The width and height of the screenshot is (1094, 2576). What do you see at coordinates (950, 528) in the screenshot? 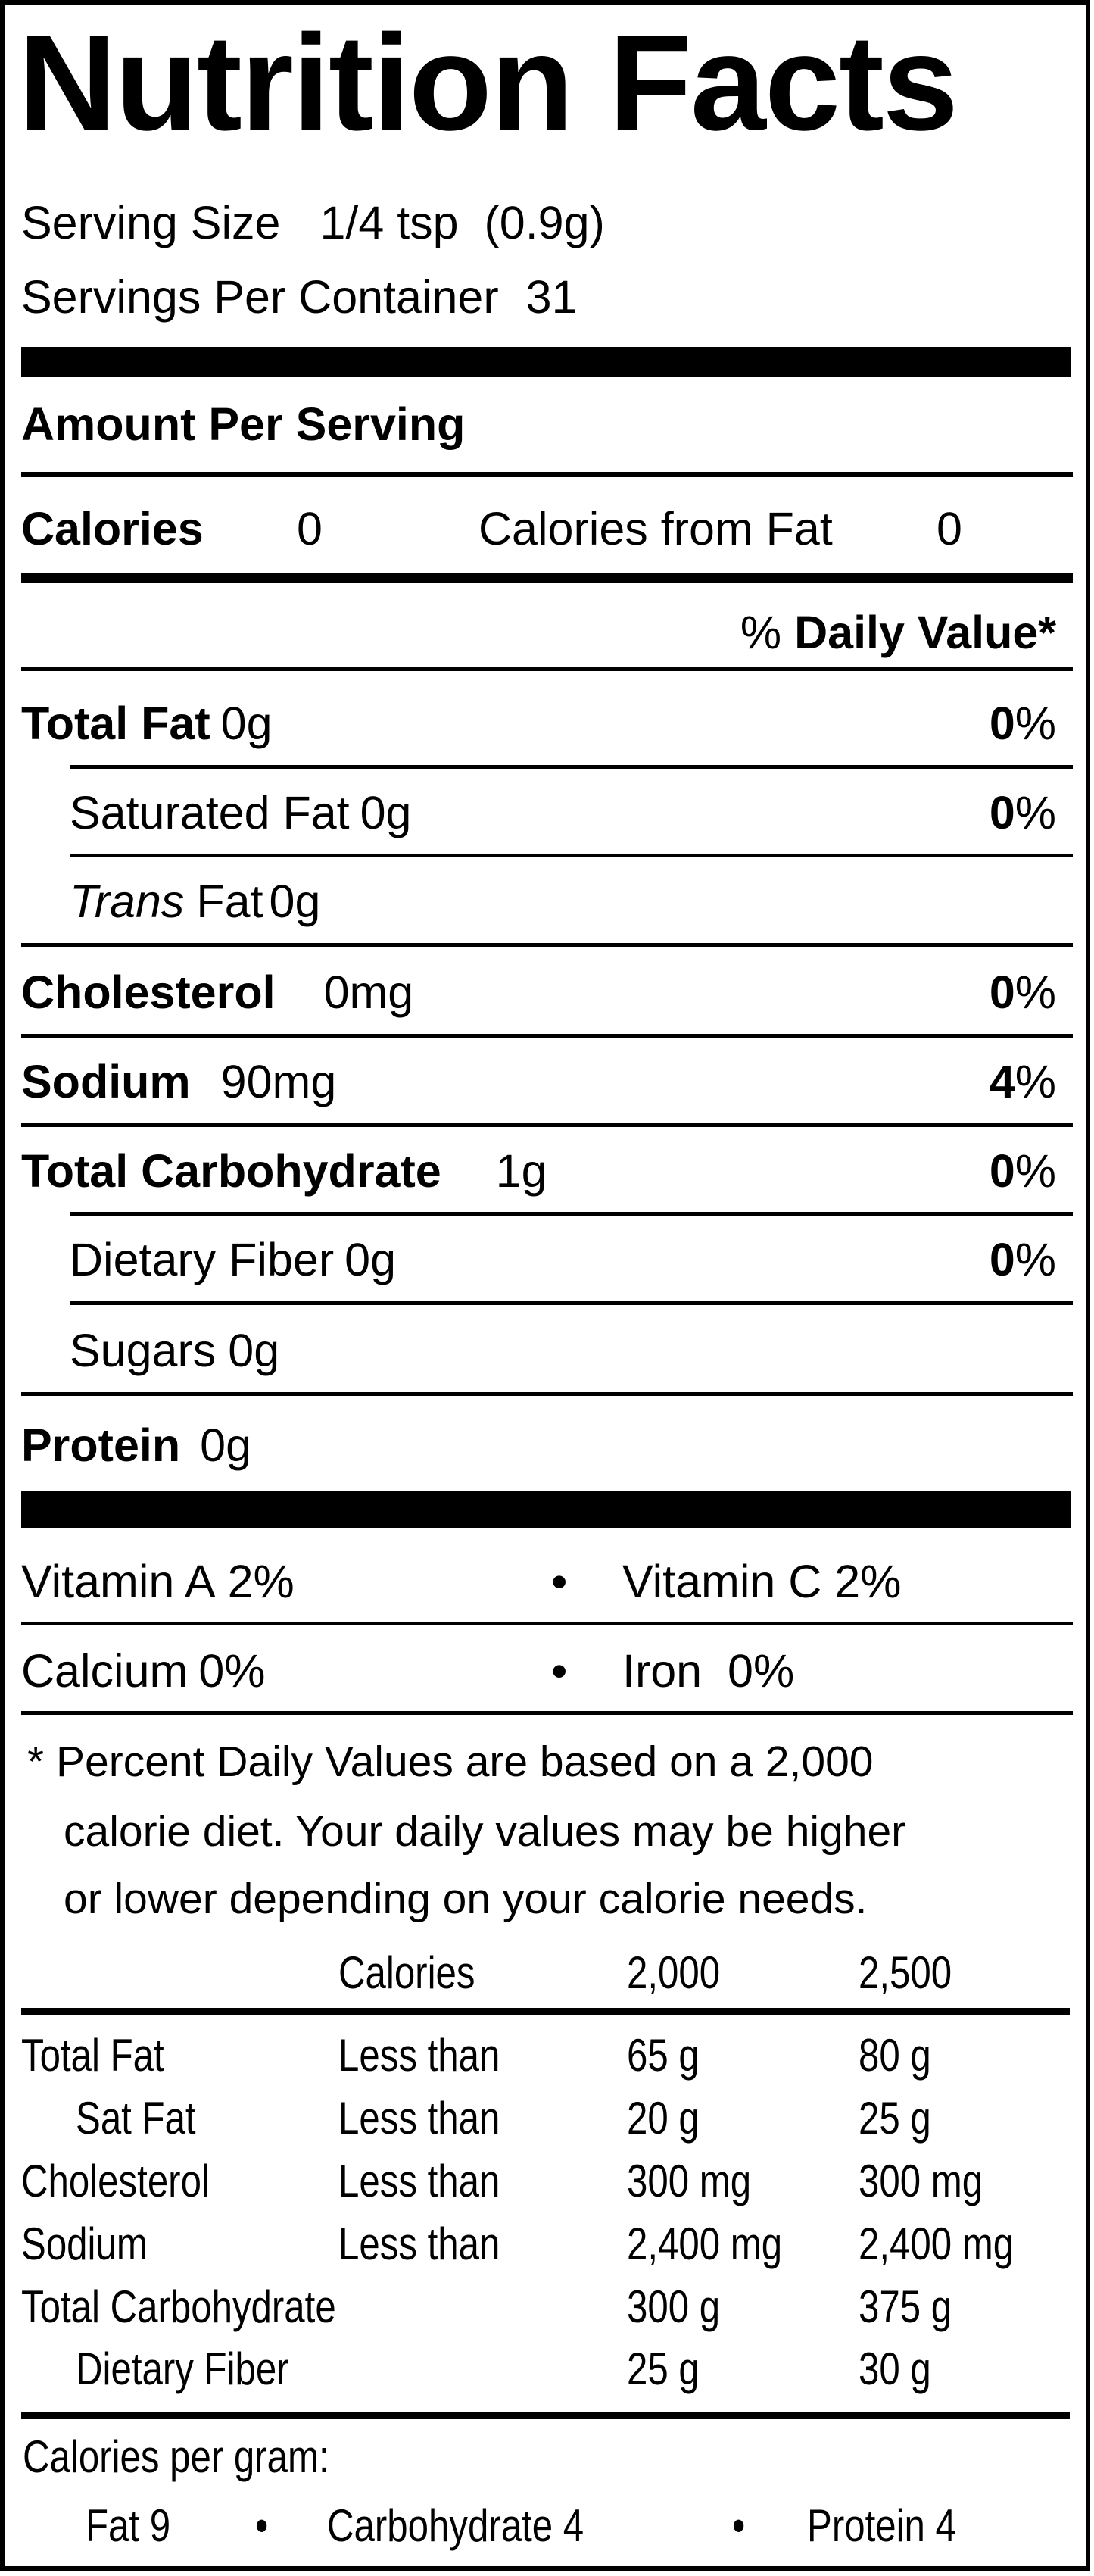
I see `calories-from-fat-value: 0` at bounding box center [950, 528].